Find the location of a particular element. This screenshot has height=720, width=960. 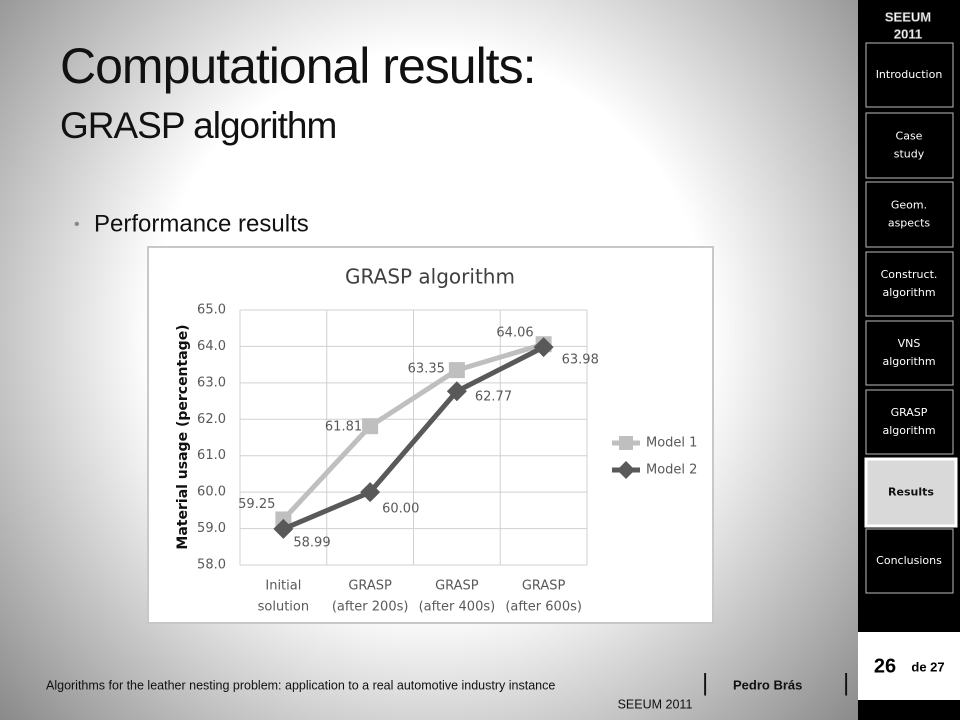

slide-subtitle: GRASP algorithm is located at coordinates (198, 125).